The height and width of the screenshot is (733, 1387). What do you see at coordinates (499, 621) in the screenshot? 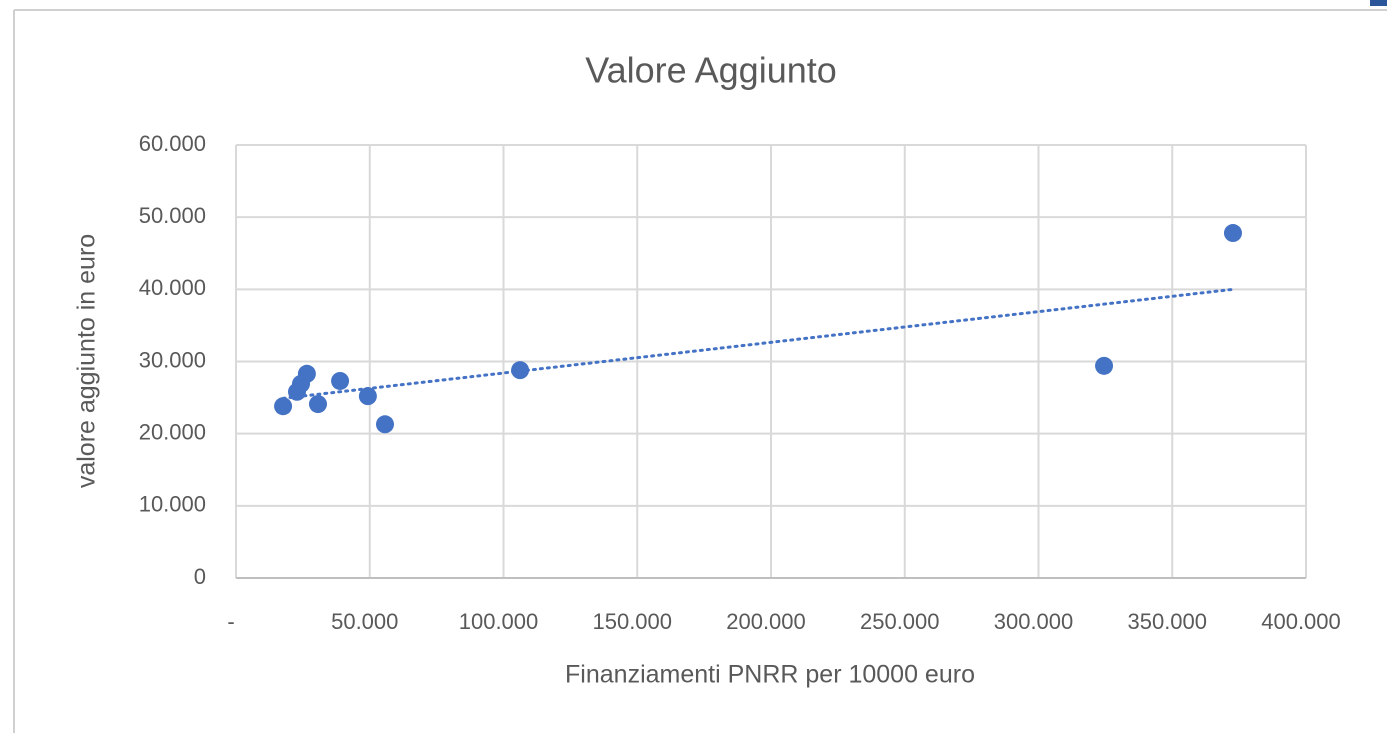
I see `x-tick-label: 100.000` at bounding box center [499, 621].